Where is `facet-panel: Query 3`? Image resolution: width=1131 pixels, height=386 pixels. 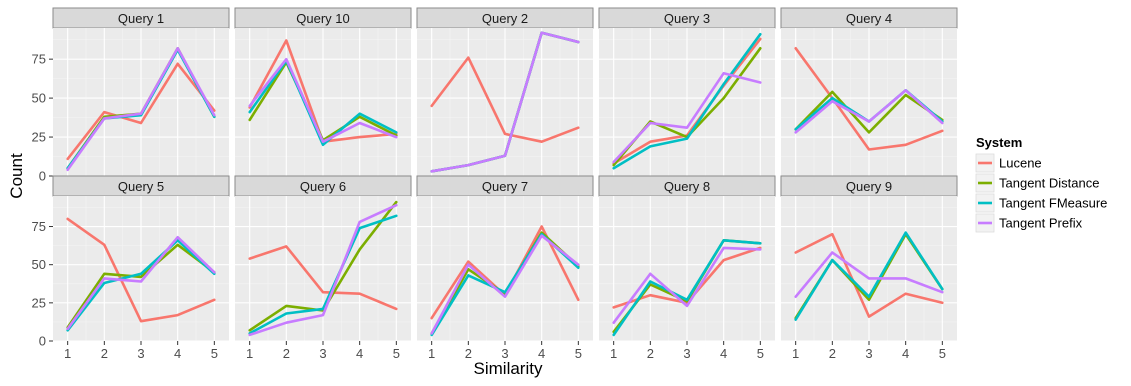 facet-panel: Query 3 is located at coordinates (687, 92).